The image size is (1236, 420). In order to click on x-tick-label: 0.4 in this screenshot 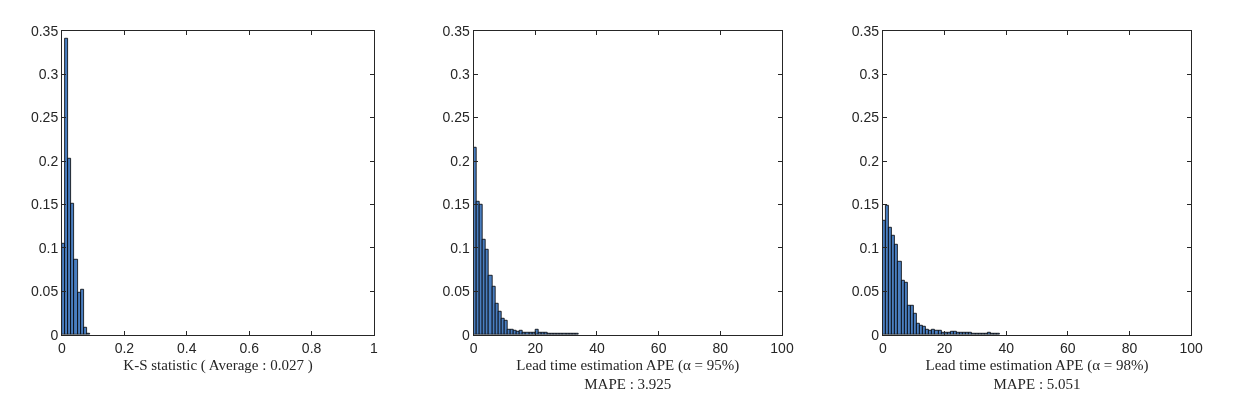, I will do `click(187, 347)`.